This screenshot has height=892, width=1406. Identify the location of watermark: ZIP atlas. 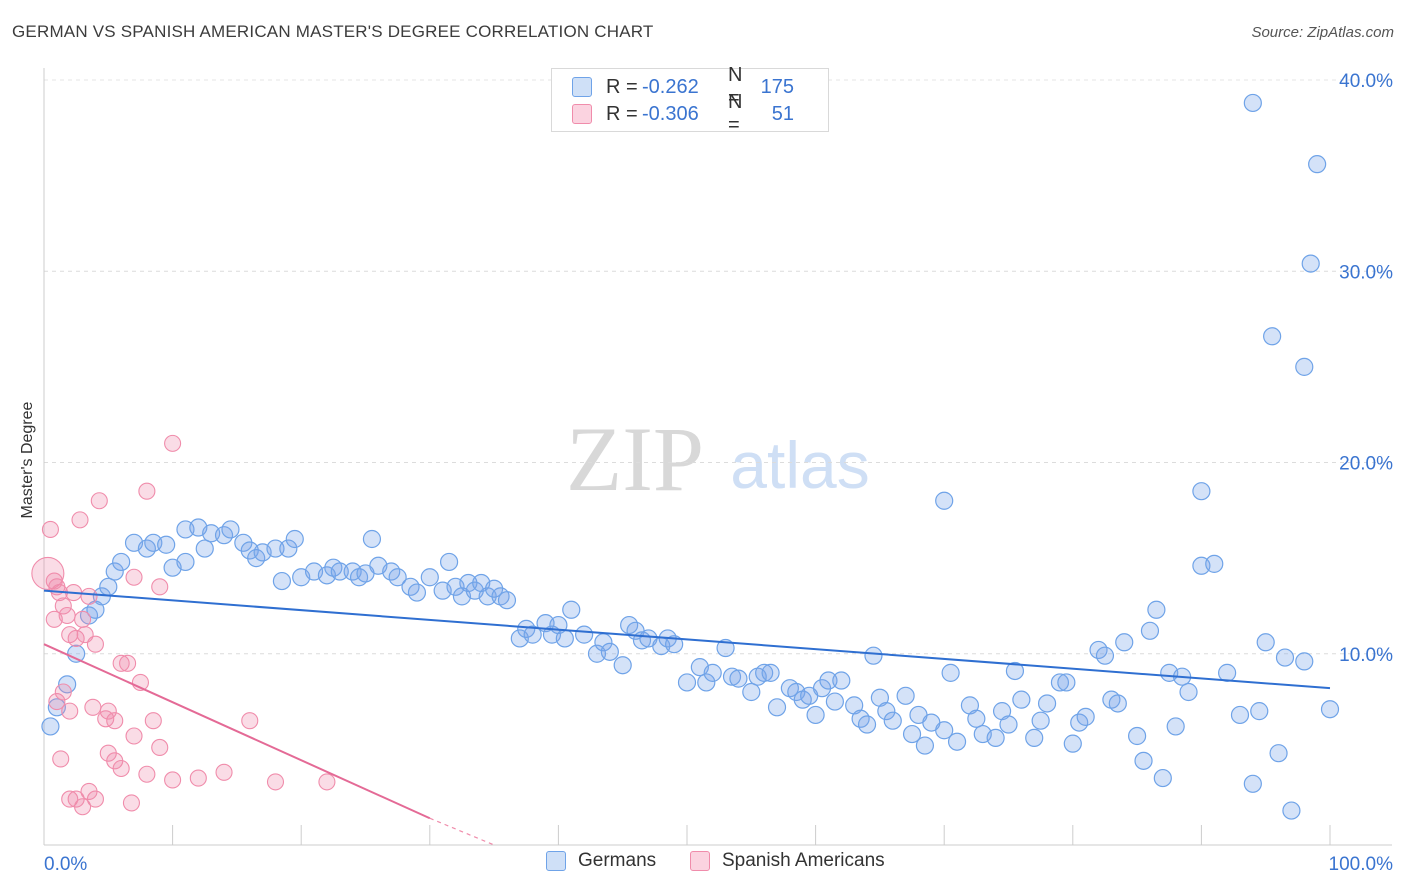
(718, 459).